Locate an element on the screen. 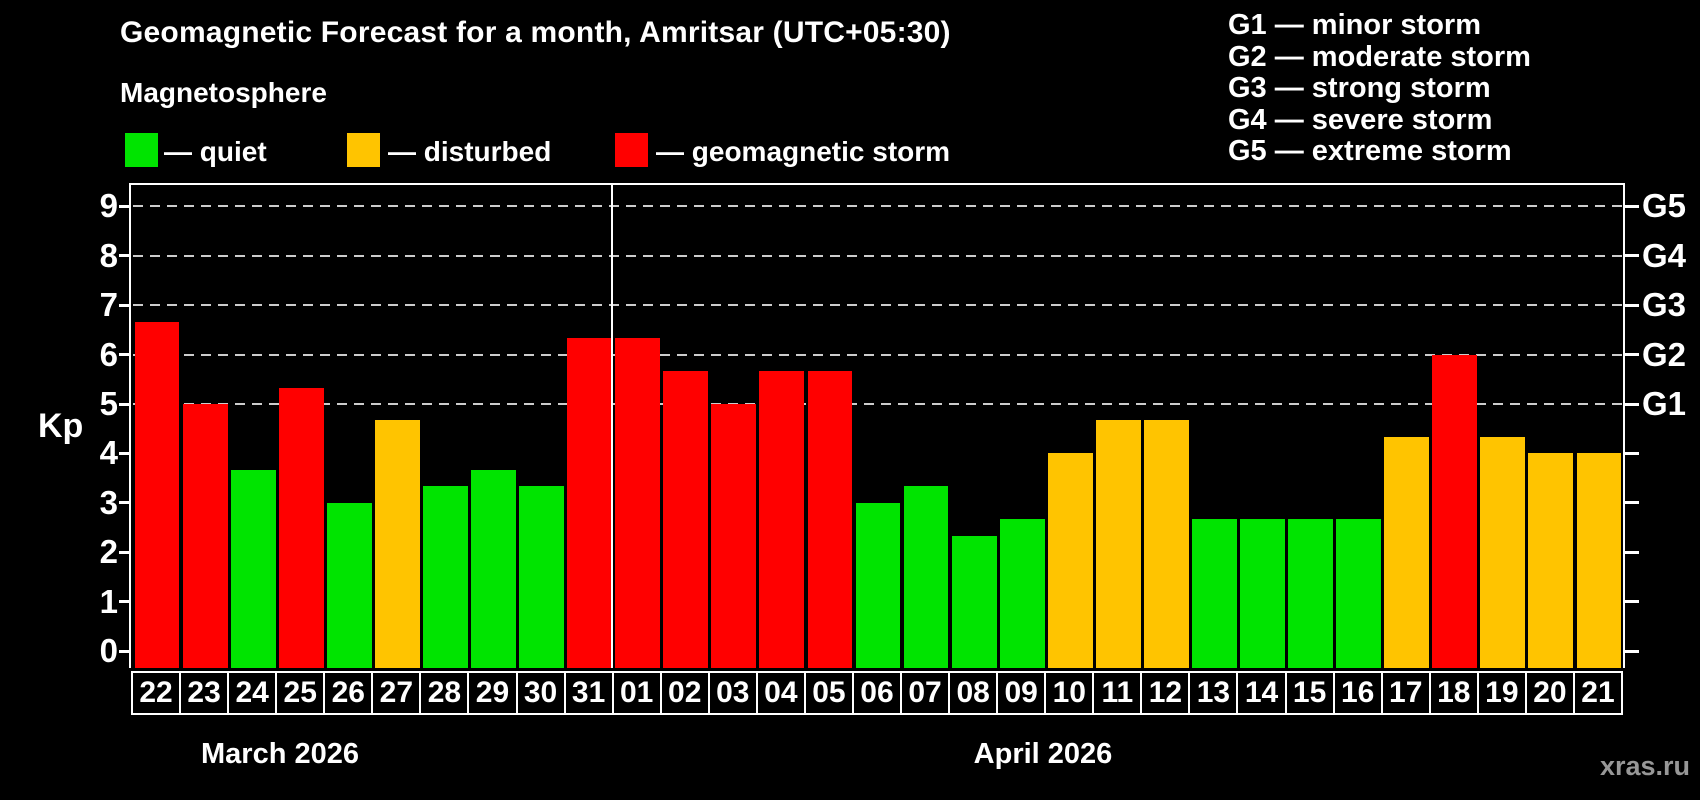 The height and width of the screenshot is (800, 1700). date-cell-26: 26 is located at coordinates (348, 693).